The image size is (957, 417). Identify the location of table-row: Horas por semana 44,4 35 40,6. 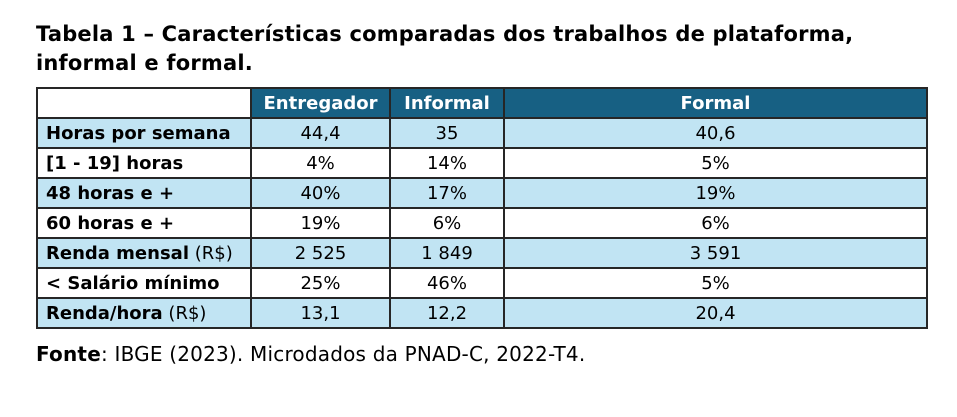
(482, 133).